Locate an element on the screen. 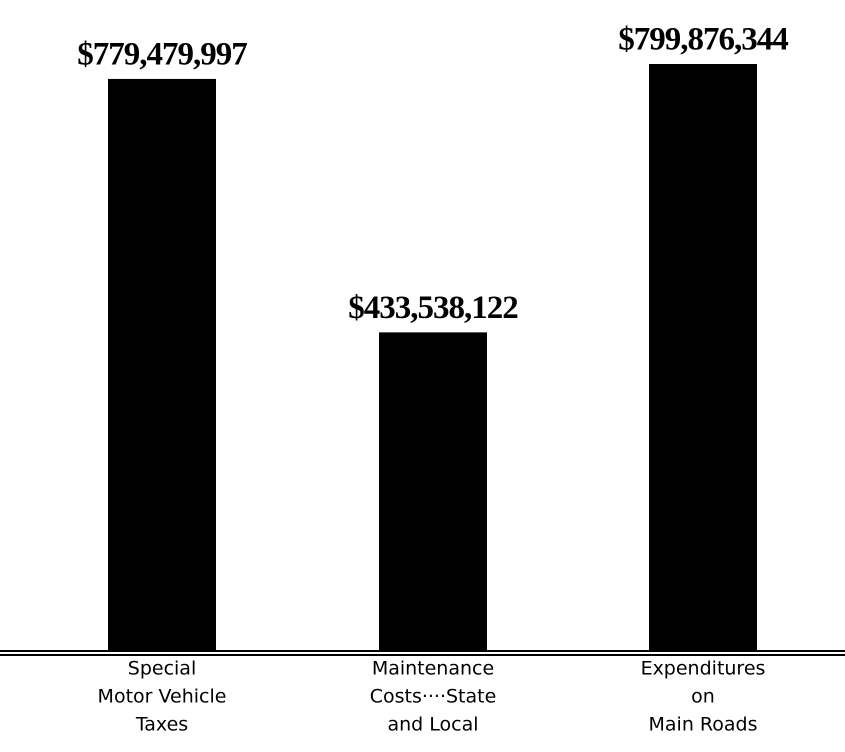 The width and height of the screenshot is (845, 752). x-tick-label: and Local is located at coordinates (432, 725).